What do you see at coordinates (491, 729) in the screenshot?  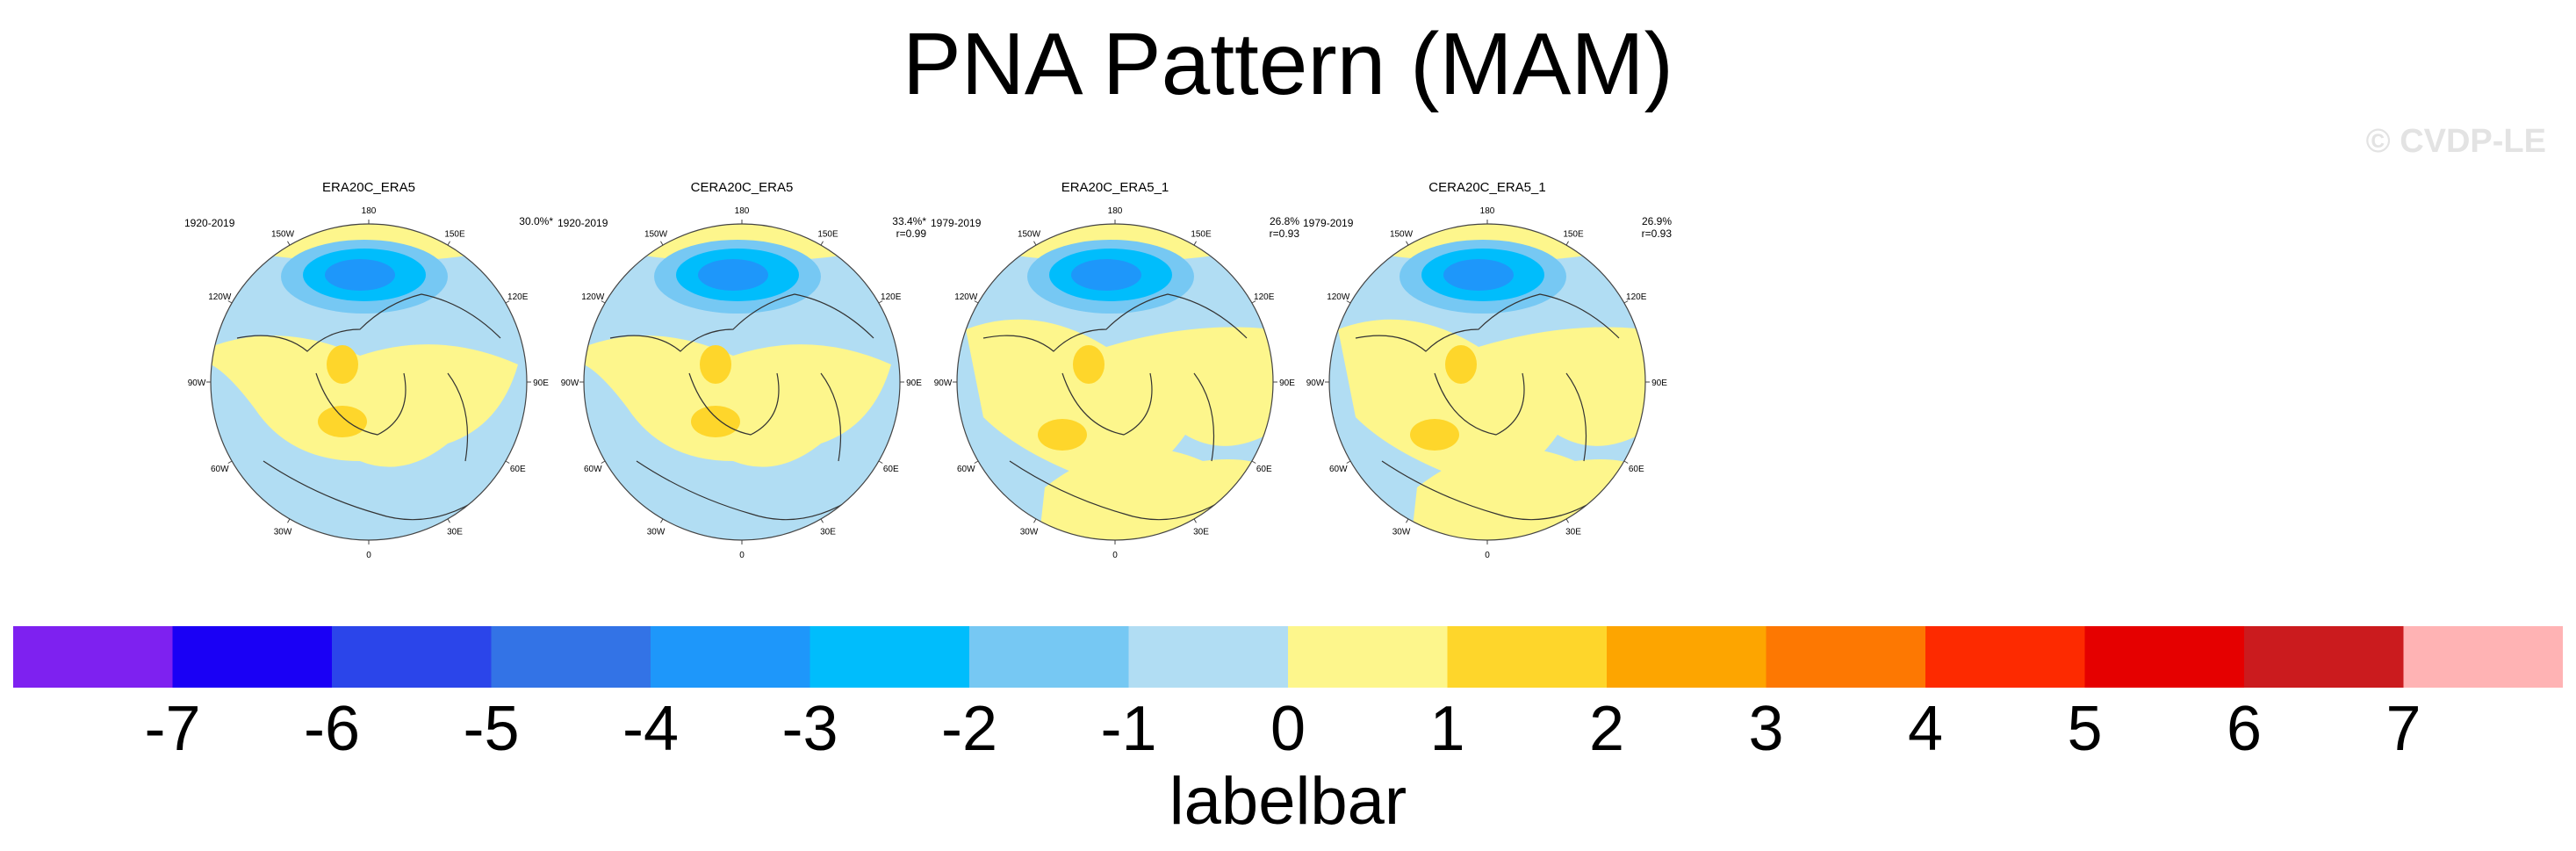 I see `colorbar-tick-label: -5` at bounding box center [491, 729].